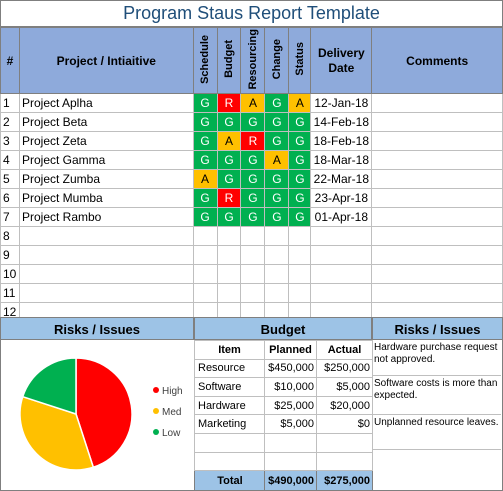 This screenshot has height=491, width=503. Describe the element at coordinates (106, 141) in the screenshot. I see `project-name: Project Zeta` at that location.